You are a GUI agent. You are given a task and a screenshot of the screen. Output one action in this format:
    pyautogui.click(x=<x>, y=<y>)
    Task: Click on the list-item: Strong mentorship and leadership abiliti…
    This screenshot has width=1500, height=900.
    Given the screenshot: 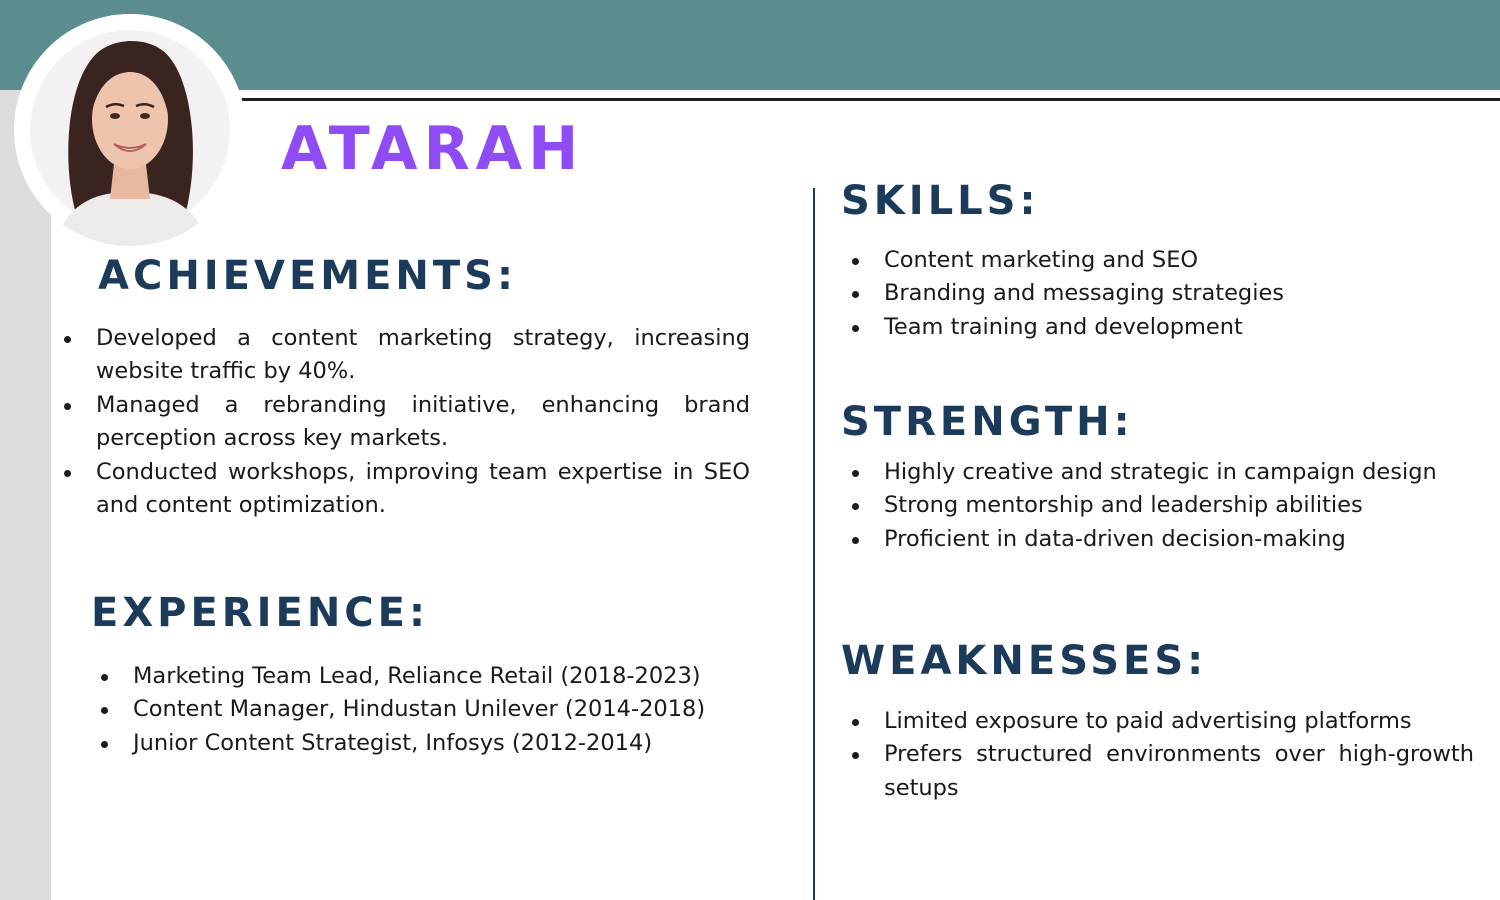 What is the action you would take?
    pyautogui.click(x=1163, y=505)
    